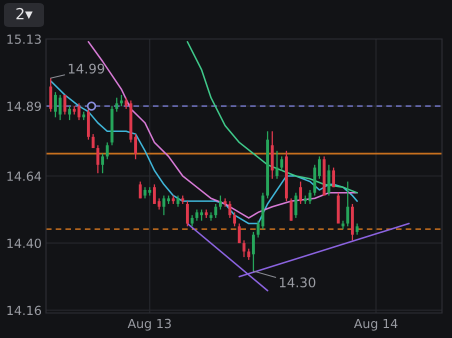 This screenshot has height=338, width=452. Describe the element at coordinates (24, 107) in the screenshot. I see `y-tick-label: 14.89` at that location.